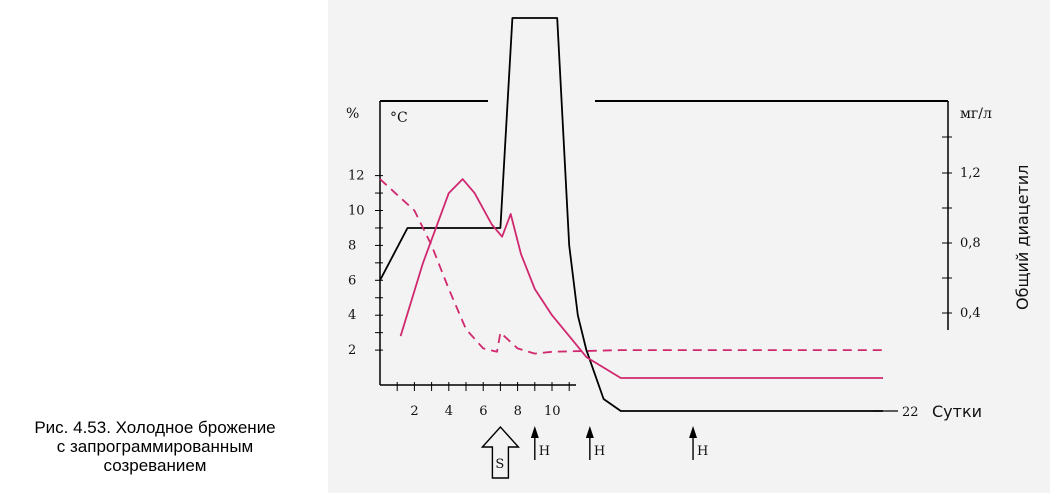 The height and width of the screenshot is (493, 1050). What do you see at coordinates (352, 350) in the screenshot?
I see `left-tick-label: 2` at bounding box center [352, 350].